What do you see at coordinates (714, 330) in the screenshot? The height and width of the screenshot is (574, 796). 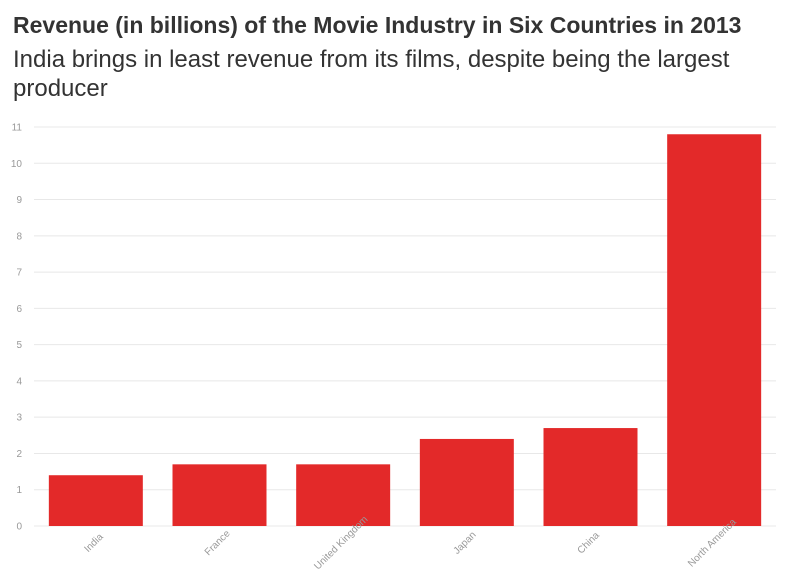 I see `bar-north-america` at bounding box center [714, 330].